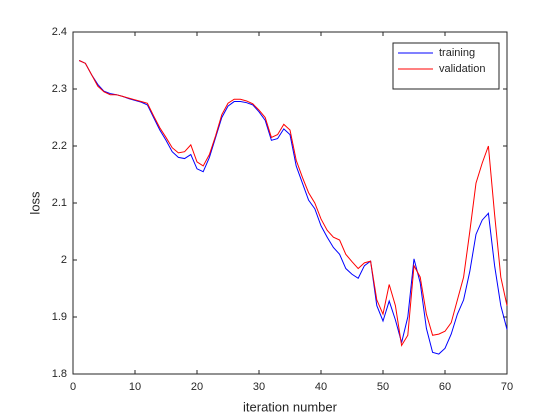 This screenshot has width=560, height=420. What do you see at coordinates (445, 387) in the screenshot?
I see `x-tick-label: 60` at bounding box center [445, 387].